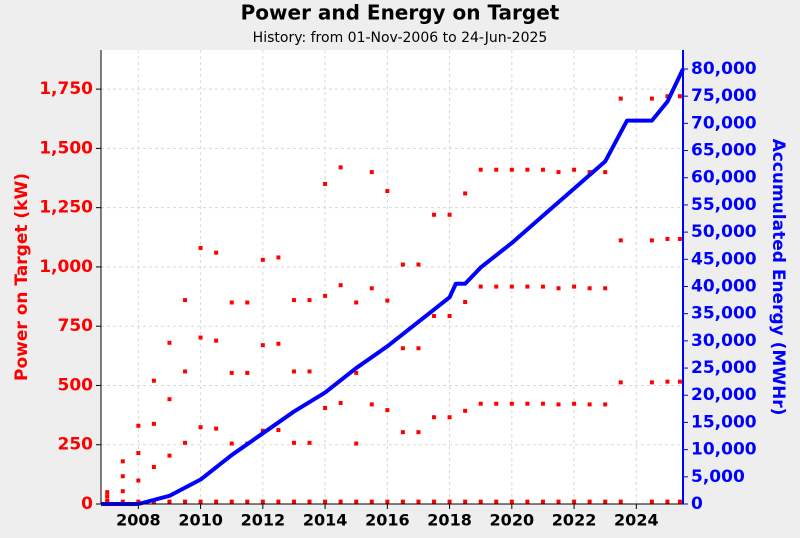 This screenshot has width=800, height=538. What do you see at coordinates (66, 148) in the screenshot?
I see `y-tick-label: 1,500` at bounding box center [66, 148].